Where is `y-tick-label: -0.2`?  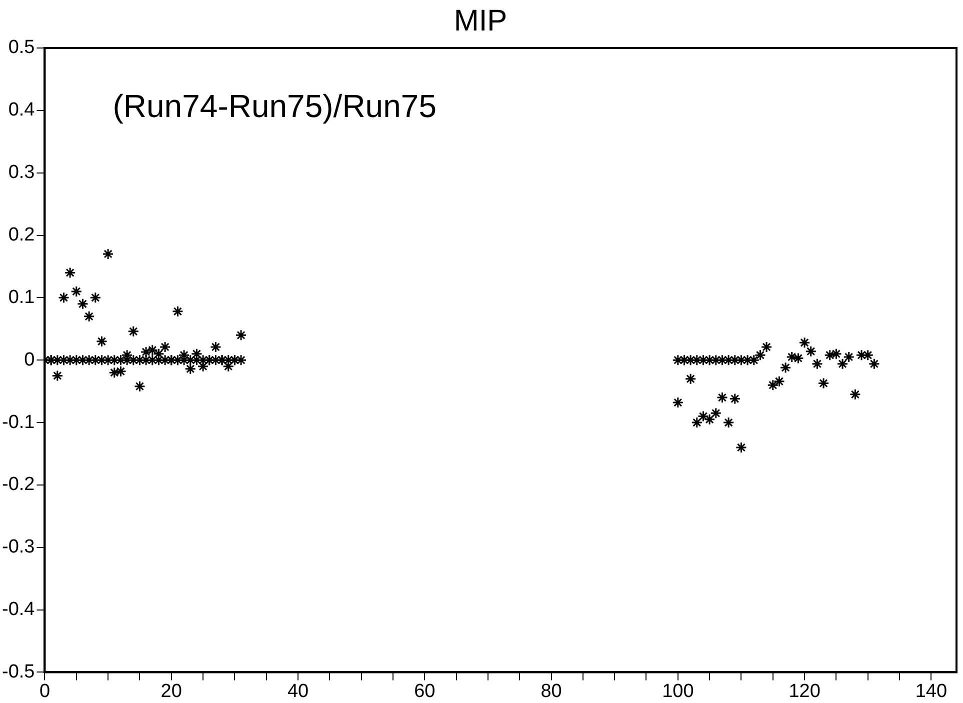
y-tick-label: -0.2 is located at coordinates (18, 485).